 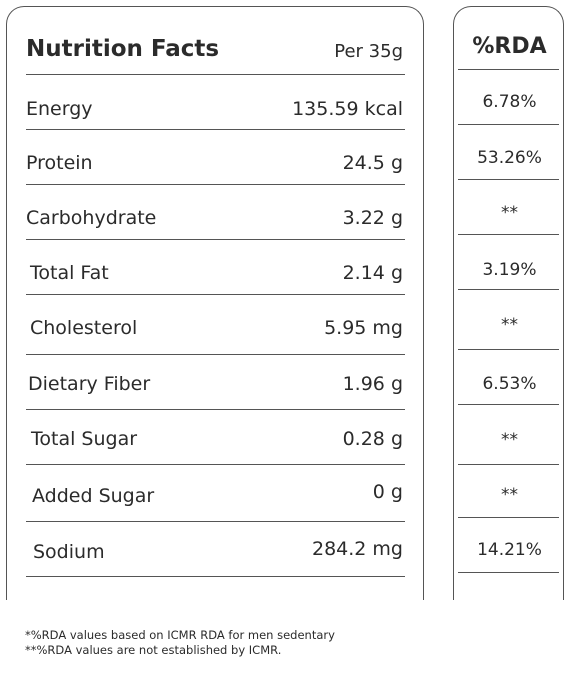 I want to click on row-label-dietary-fiber: Dietary Fiber, so click(x=89, y=384).